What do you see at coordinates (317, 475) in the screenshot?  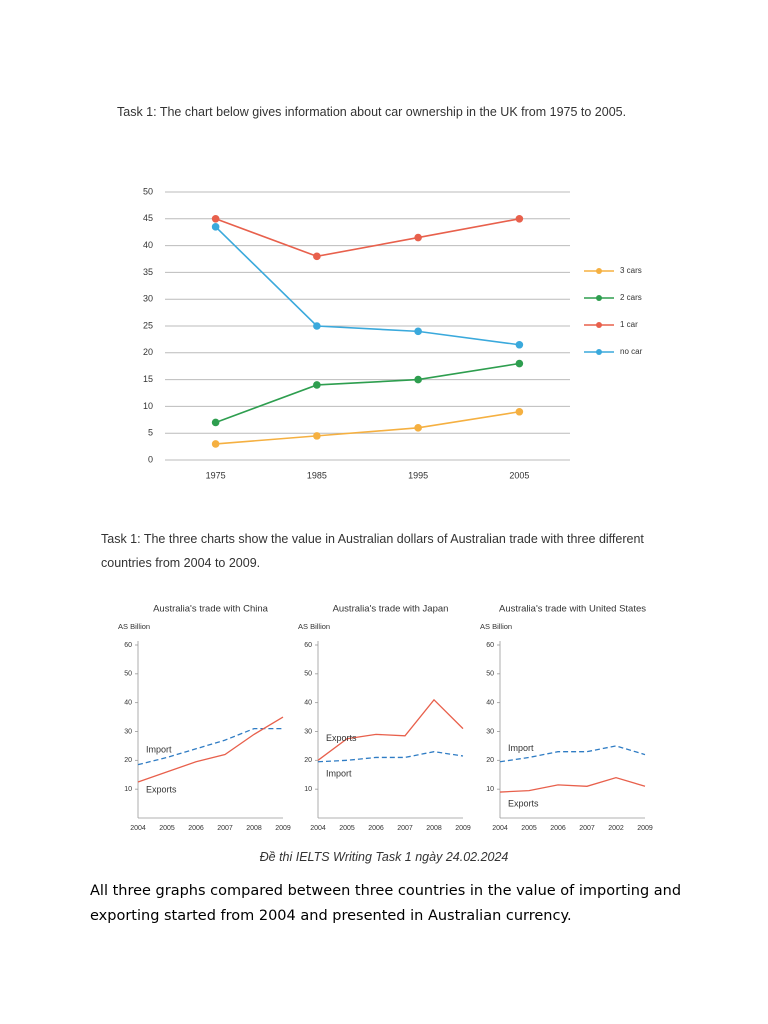 I see `x-tick-label: 1985` at bounding box center [317, 475].